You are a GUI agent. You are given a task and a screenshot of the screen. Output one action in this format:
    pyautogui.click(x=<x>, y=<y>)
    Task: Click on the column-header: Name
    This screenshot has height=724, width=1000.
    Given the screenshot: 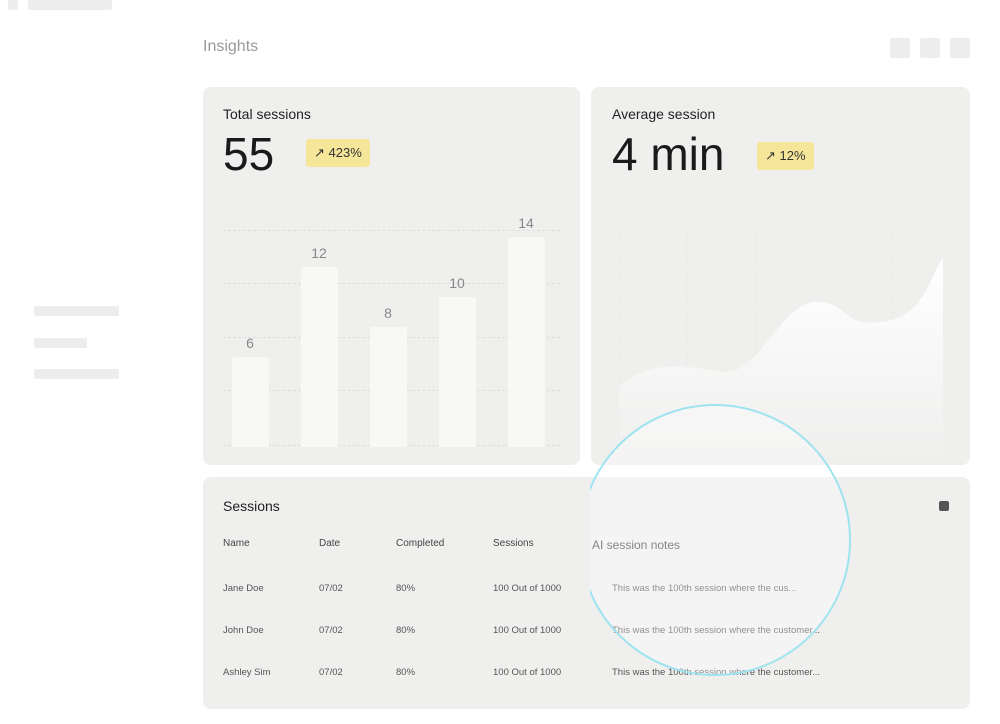 What is the action you would take?
    pyautogui.click(x=236, y=543)
    